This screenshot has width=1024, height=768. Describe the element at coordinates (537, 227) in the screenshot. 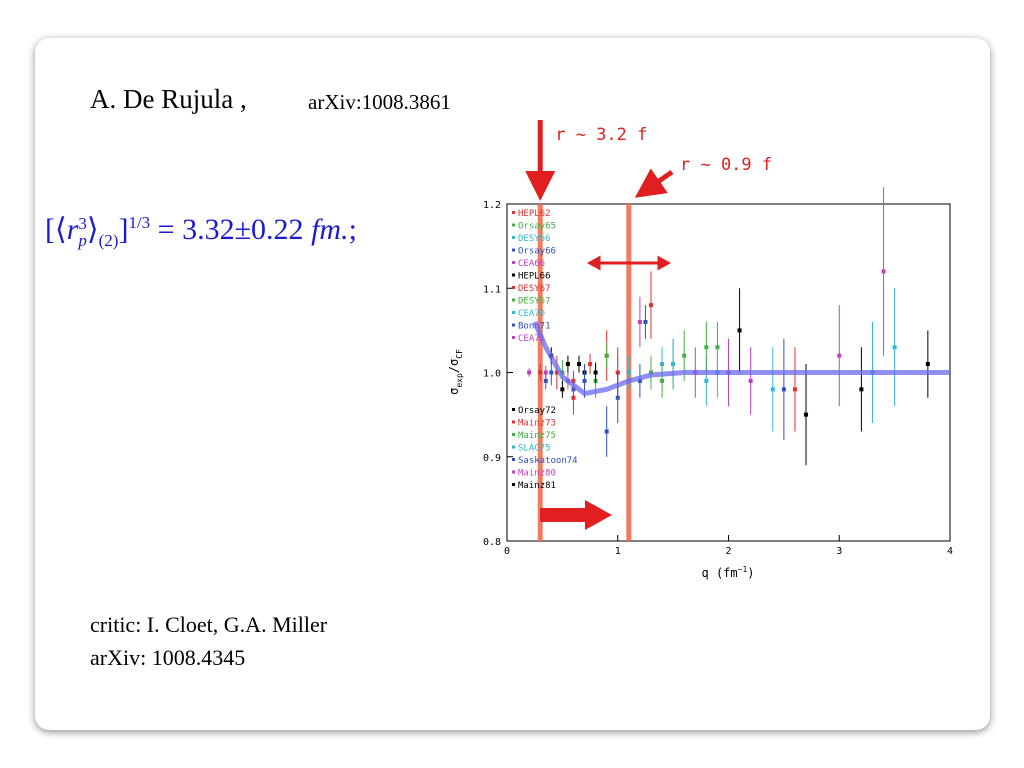

I see `legend-label: Orsay65` at that location.